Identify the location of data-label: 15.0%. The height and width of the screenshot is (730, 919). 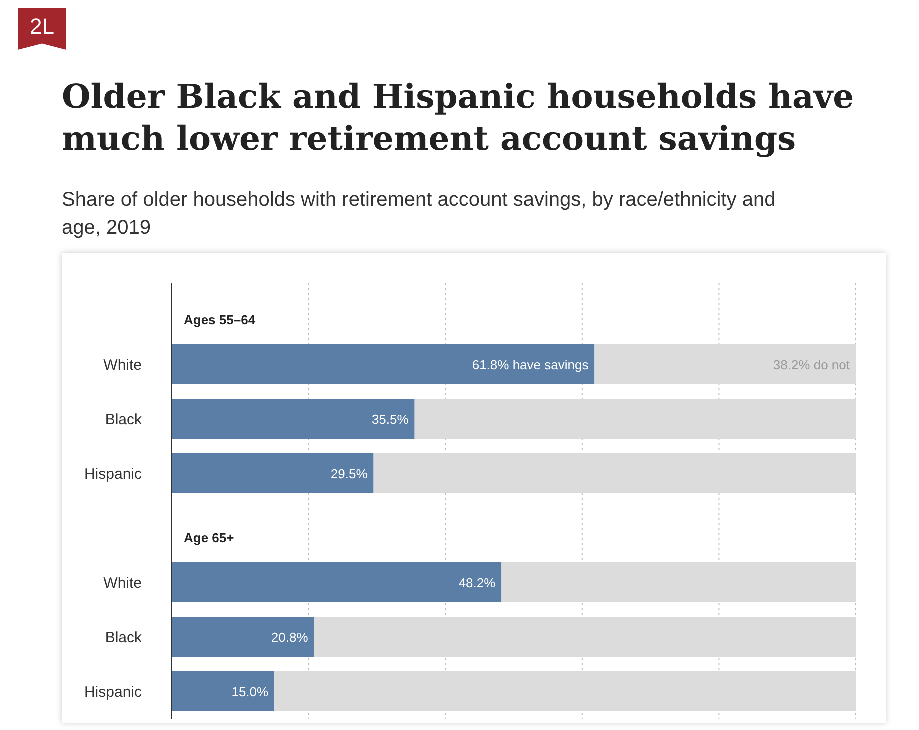
(251, 692).